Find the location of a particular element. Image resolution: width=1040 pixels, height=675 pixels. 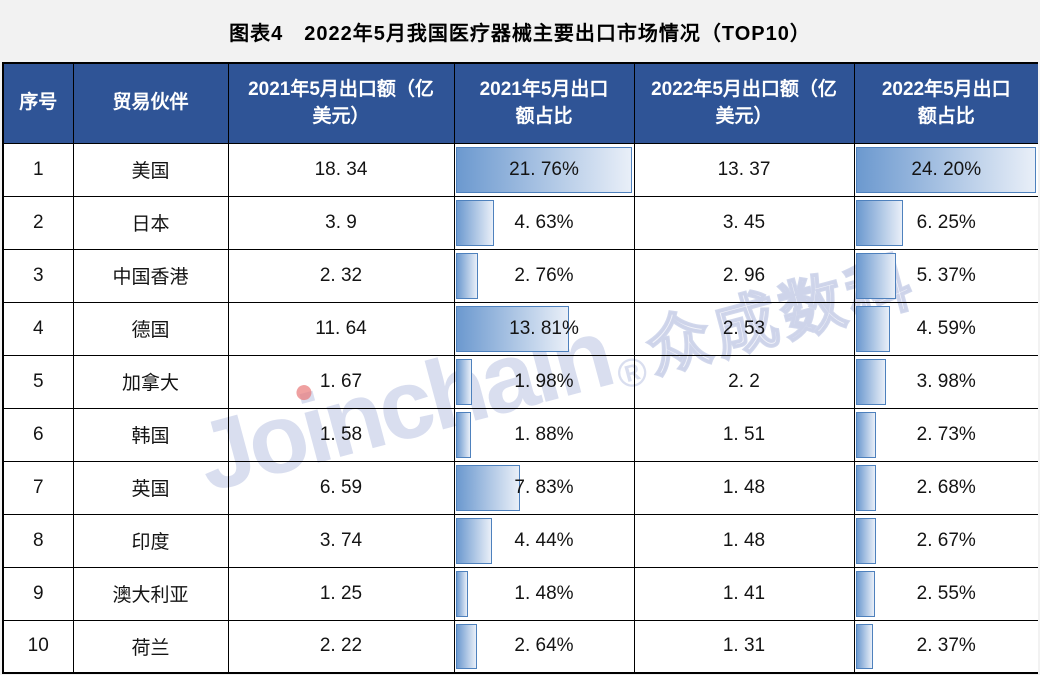

amount-2021-cell: 6. 59 is located at coordinates (341, 487).